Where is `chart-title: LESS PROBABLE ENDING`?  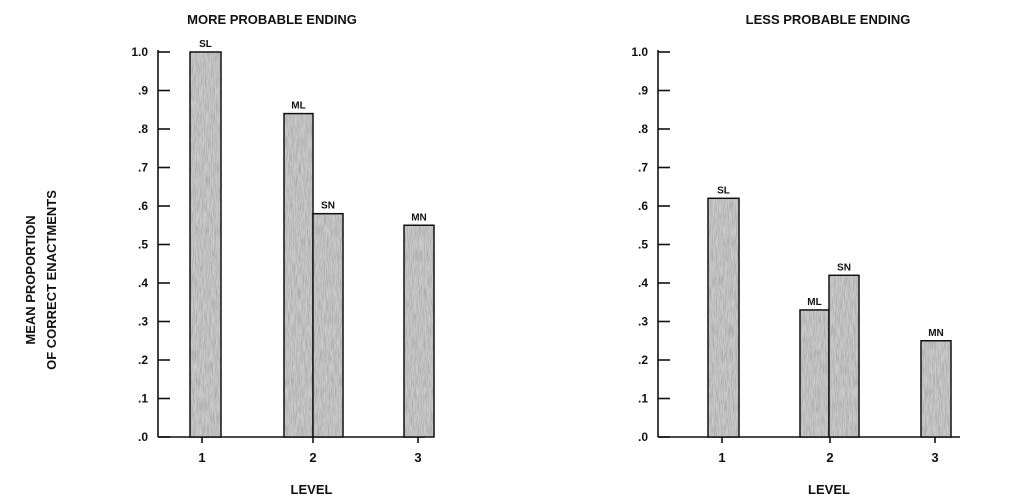 chart-title: LESS PROBABLE ENDING is located at coordinates (828, 19).